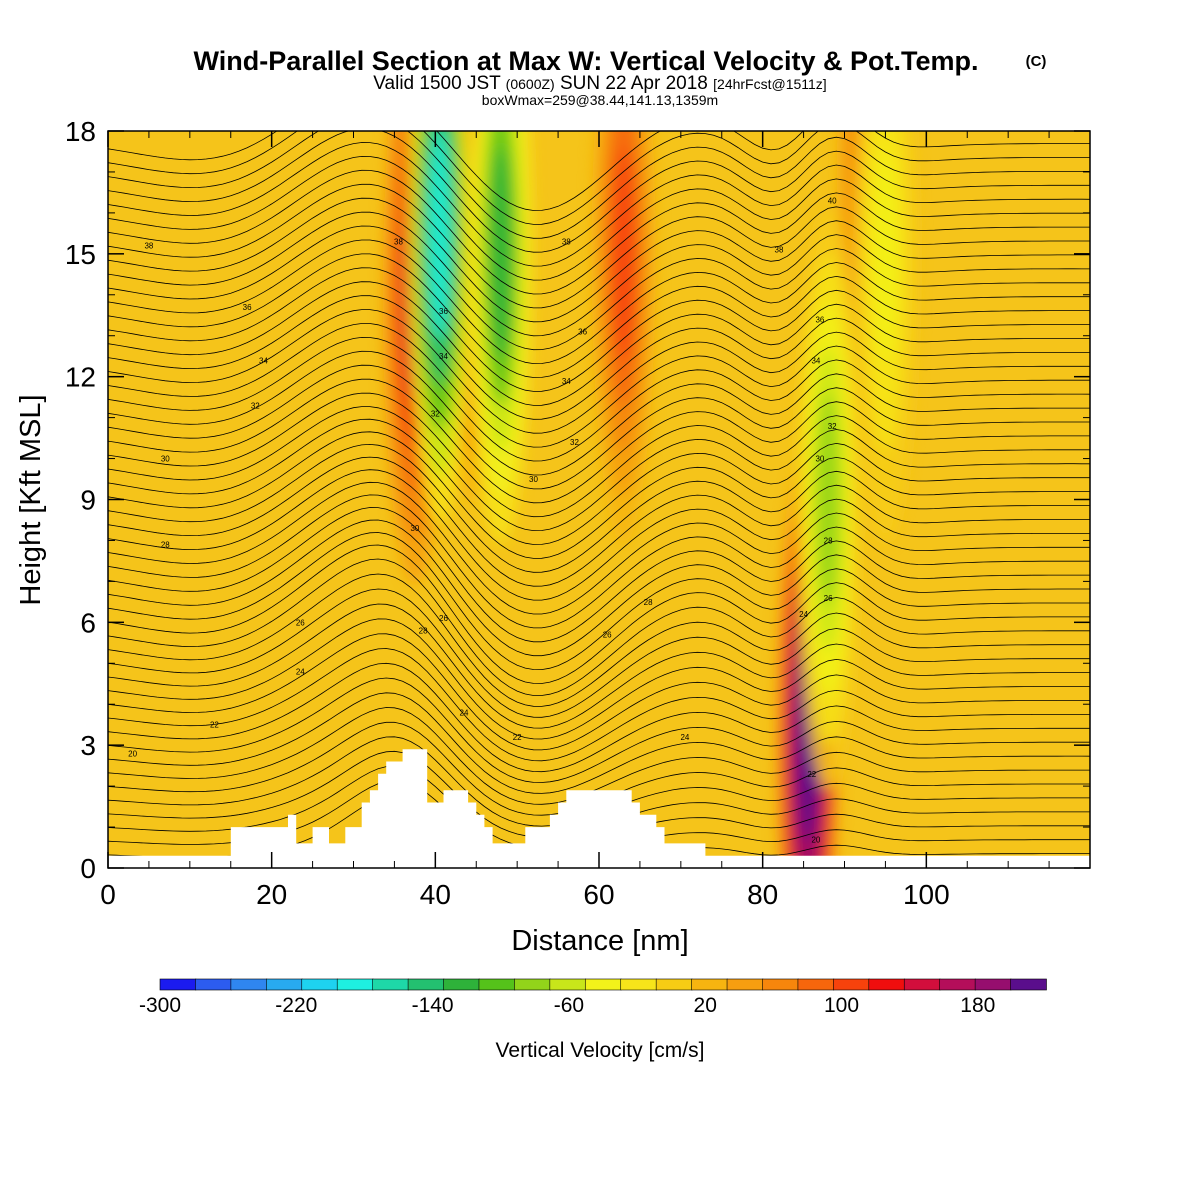  What do you see at coordinates (600, 1050) in the screenshot?
I see `colorbar-label: Vertical Velocity [cm/s]` at bounding box center [600, 1050].